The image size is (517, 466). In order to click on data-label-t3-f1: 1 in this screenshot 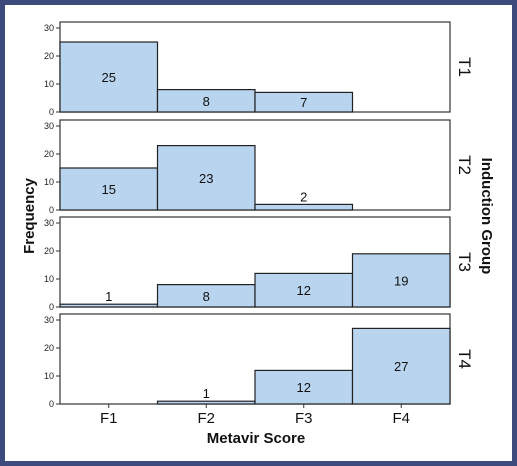, I will do `click(108, 296)`.